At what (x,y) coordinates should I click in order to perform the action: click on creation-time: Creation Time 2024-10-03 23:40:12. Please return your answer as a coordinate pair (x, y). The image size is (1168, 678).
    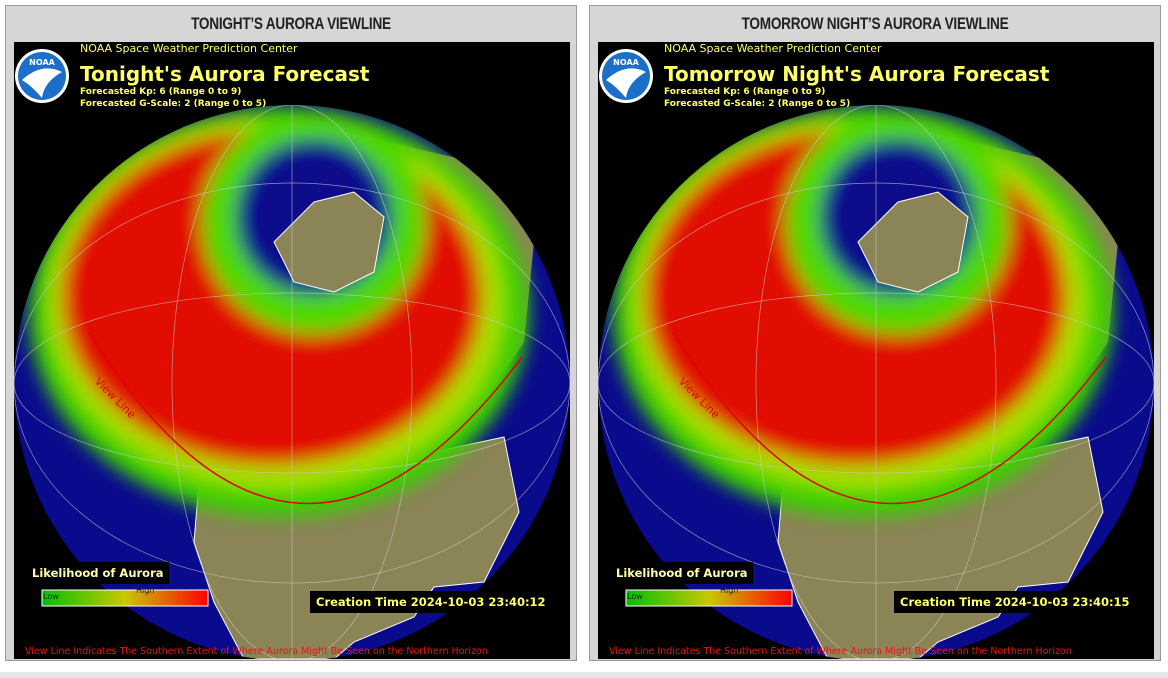
    Looking at the image, I should click on (431, 602).